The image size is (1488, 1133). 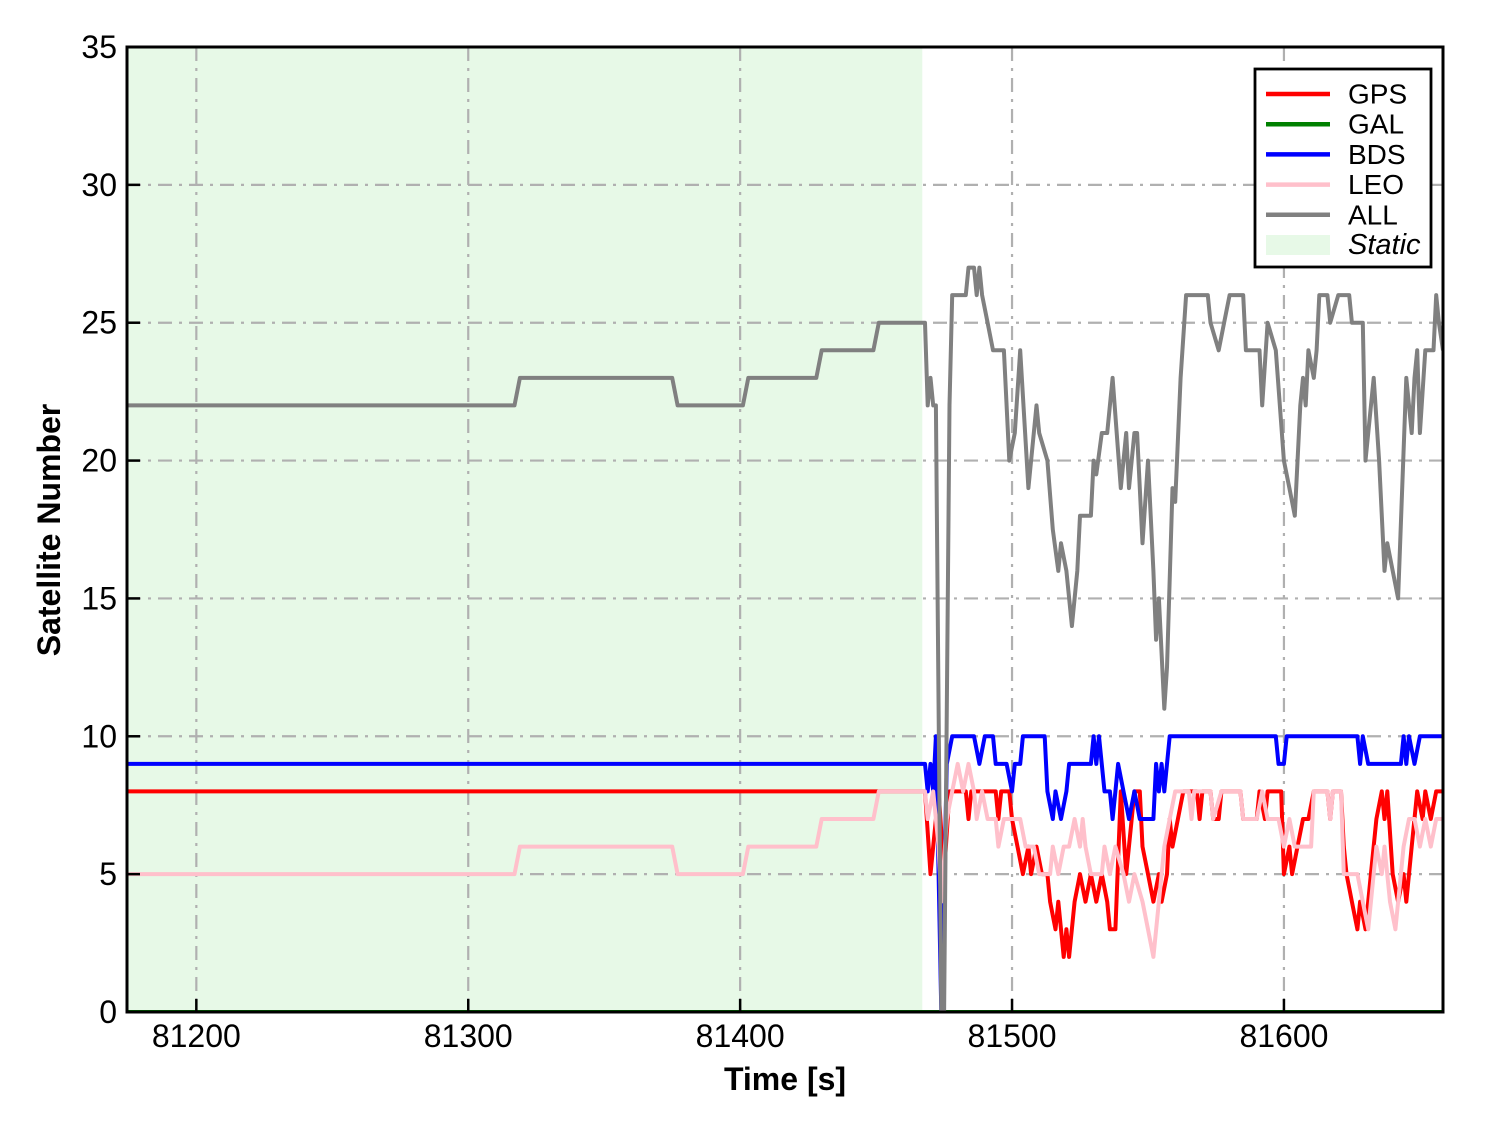 What do you see at coordinates (99, 47) in the screenshot?
I see `y-tick-label: 35` at bounding box center [99, 47].